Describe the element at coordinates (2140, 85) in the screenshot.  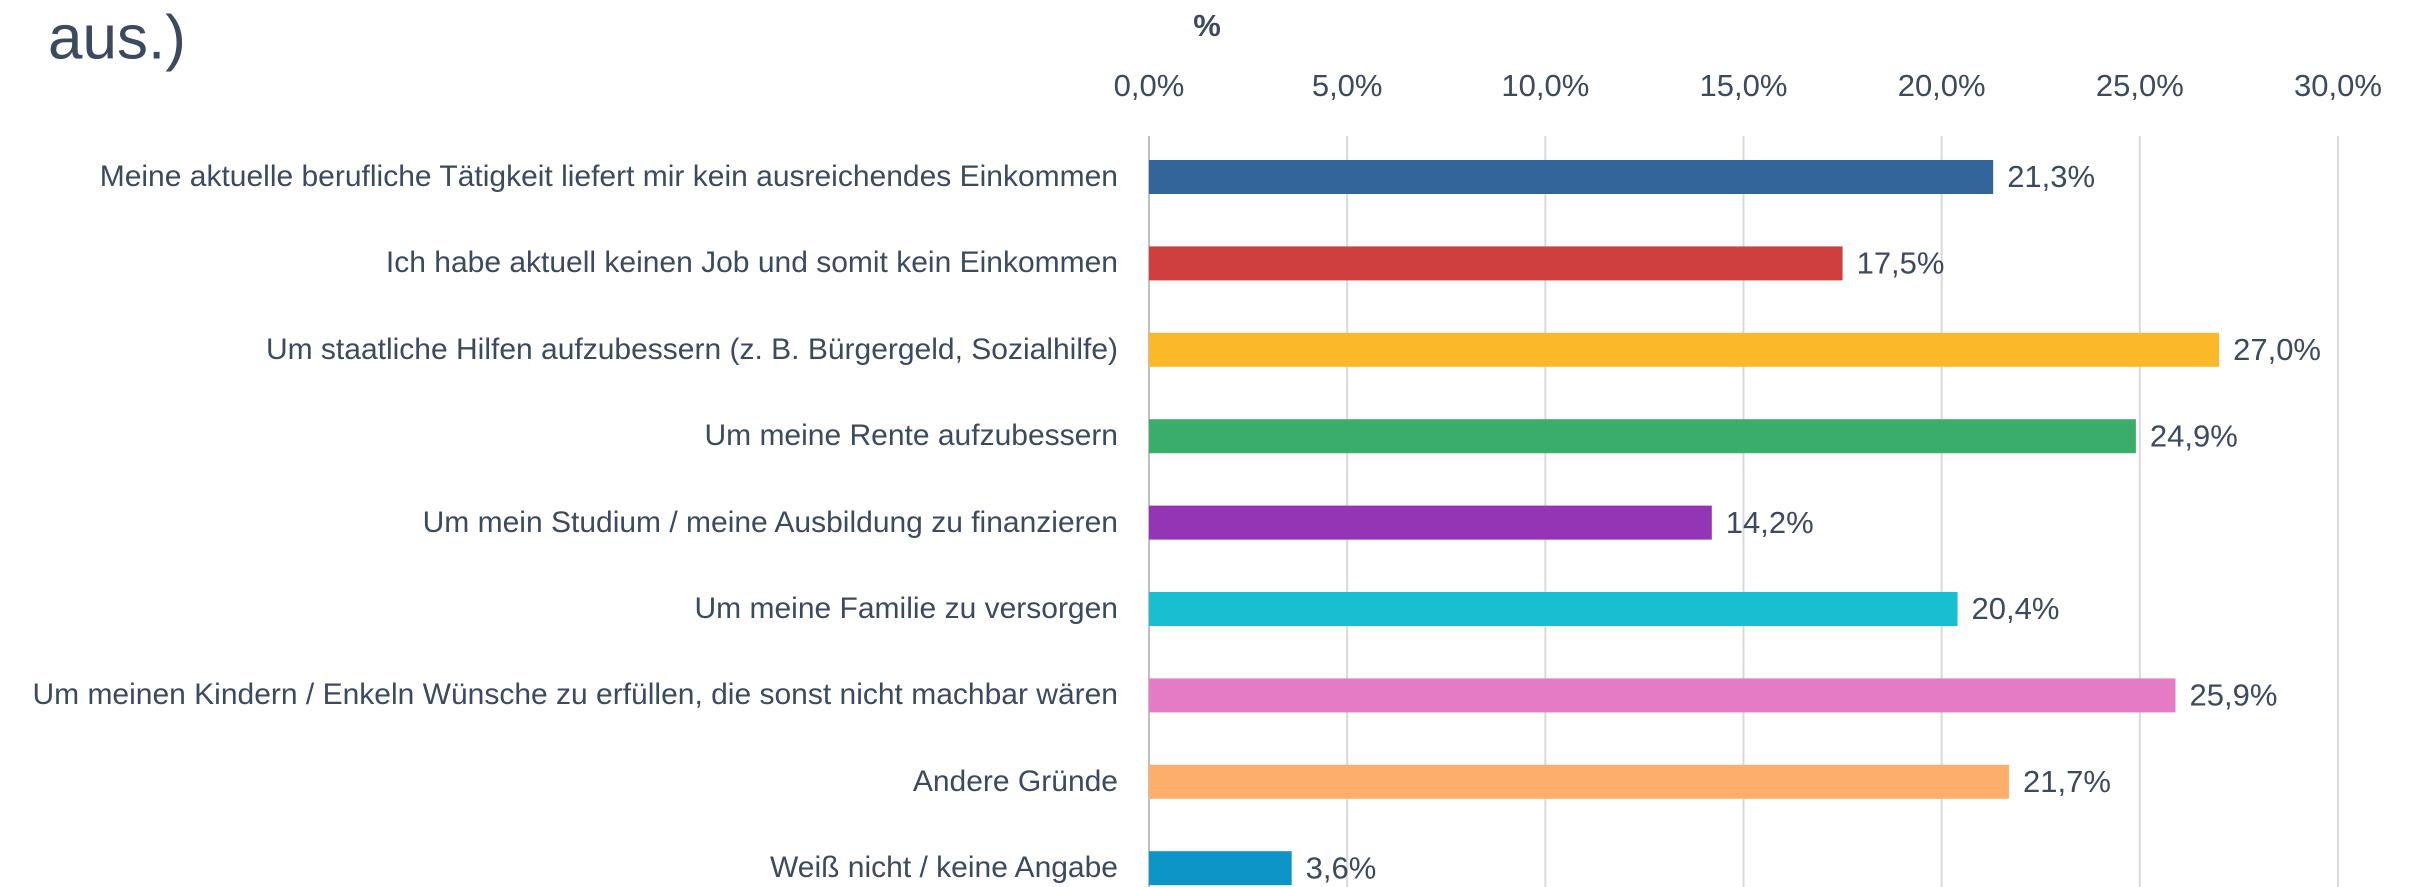
I see `x-tick-label: 25,0%` at that location.